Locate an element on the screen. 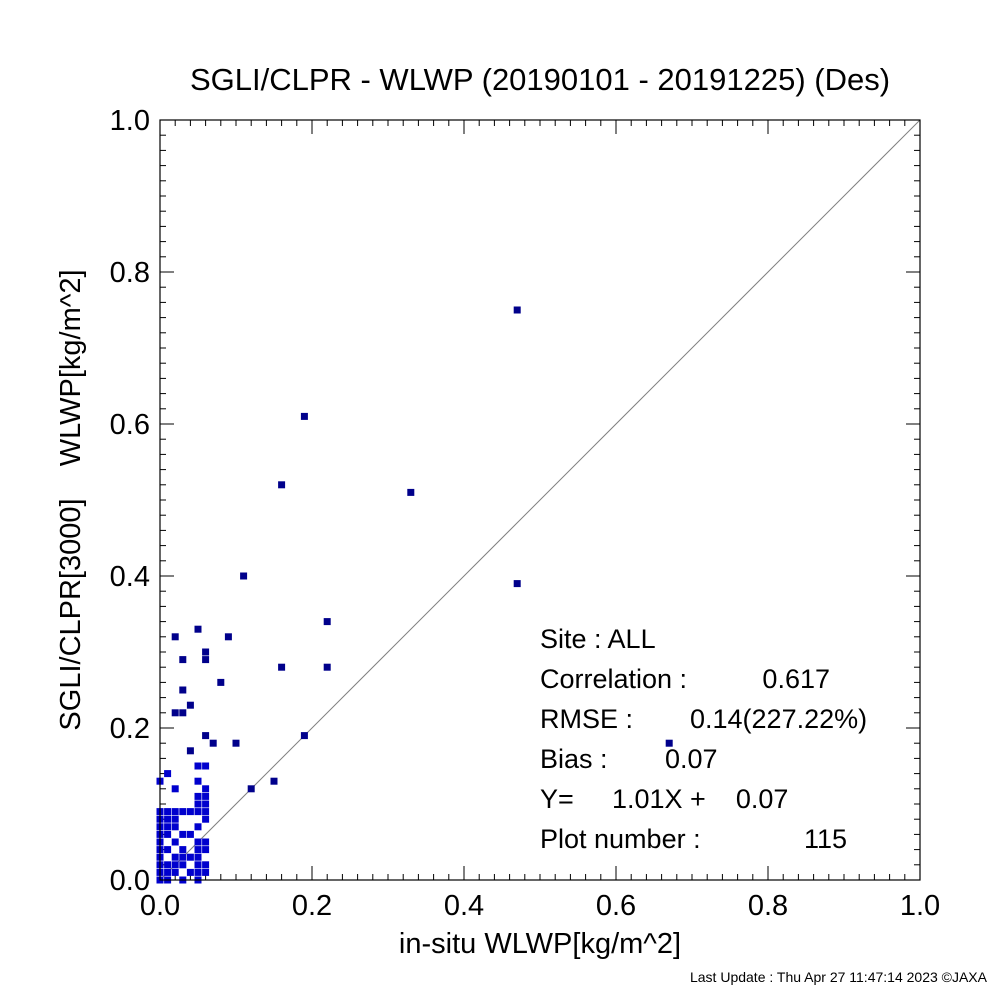 Image resolution: width=1000 pixels, height=1000 pixels. y-tick-label: 0.8 is located at coordinates (130, 273).